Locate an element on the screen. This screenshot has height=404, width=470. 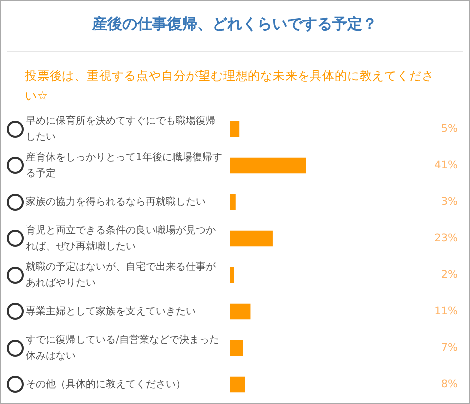
y-tick-label: その他（具体的に教えてください） is located at coordinates (106, 384).